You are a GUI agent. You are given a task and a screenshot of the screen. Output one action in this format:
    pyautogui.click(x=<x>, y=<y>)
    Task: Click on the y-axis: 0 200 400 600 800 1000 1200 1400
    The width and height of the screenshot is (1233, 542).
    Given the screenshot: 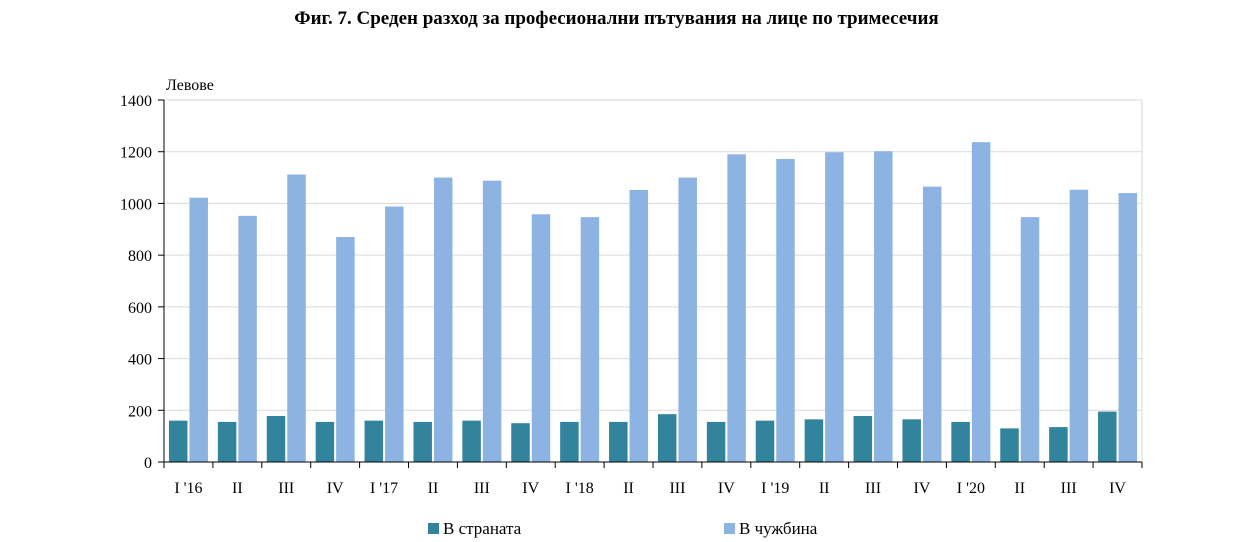 What is the action you would take?
    pyautogui.click(x=142, y=282)
    